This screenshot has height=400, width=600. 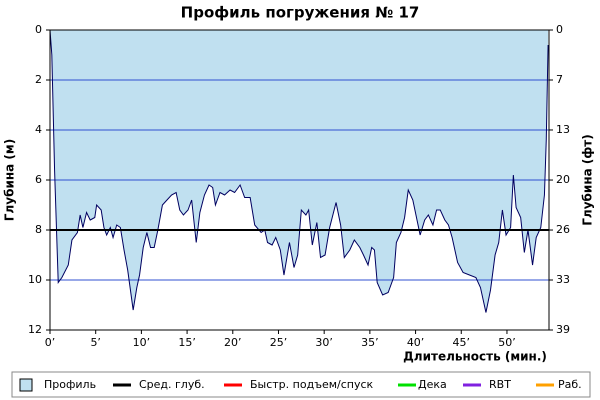 I want to click on y2-tick-label: 20, so click(x=563, y=179).